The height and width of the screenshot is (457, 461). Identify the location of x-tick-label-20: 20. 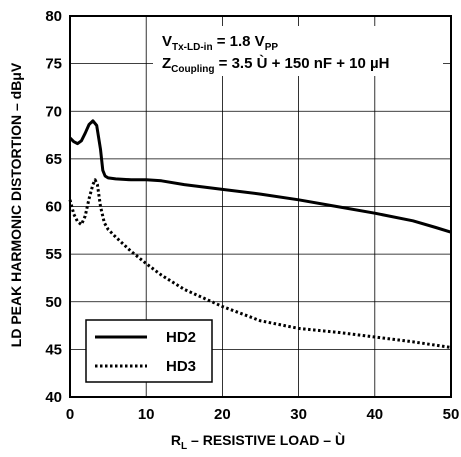
(222, 414).